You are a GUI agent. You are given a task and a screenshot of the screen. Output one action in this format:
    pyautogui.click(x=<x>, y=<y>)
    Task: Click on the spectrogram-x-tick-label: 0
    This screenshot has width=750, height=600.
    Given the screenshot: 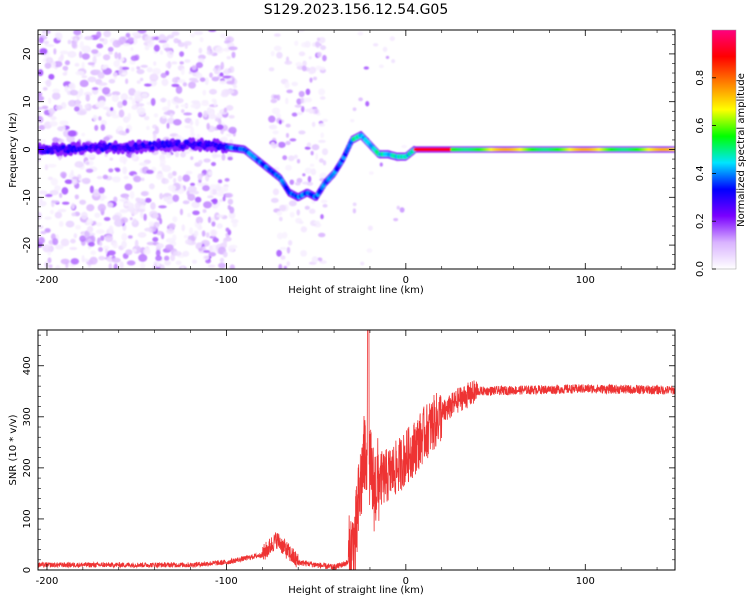 What is the action you would take?
    pyautogui.click(x=406, y=280)
    